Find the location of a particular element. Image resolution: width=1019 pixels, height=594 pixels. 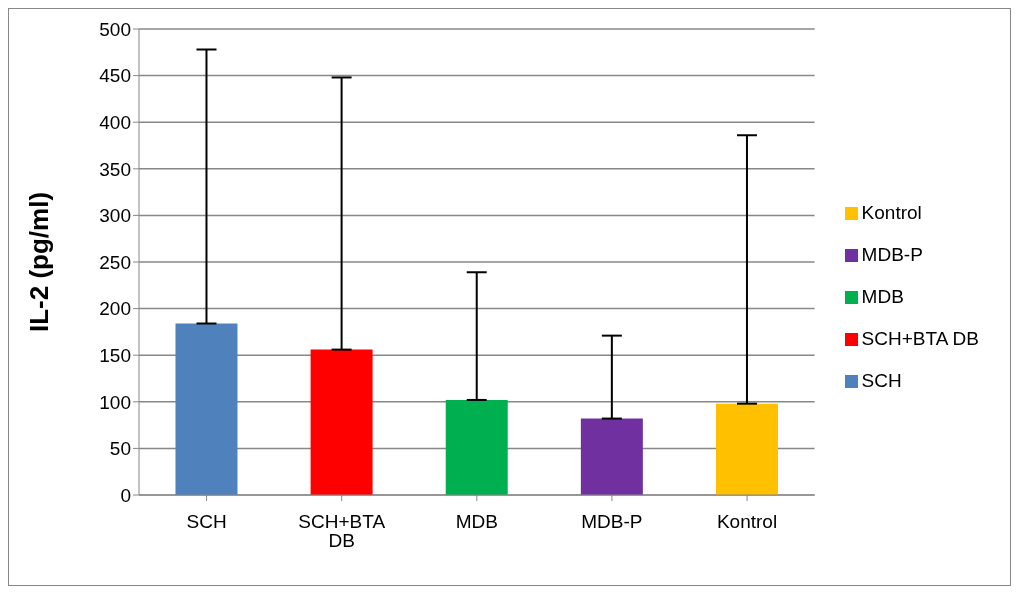

x-tick-label: MDB is located at coordinates (476, 522).